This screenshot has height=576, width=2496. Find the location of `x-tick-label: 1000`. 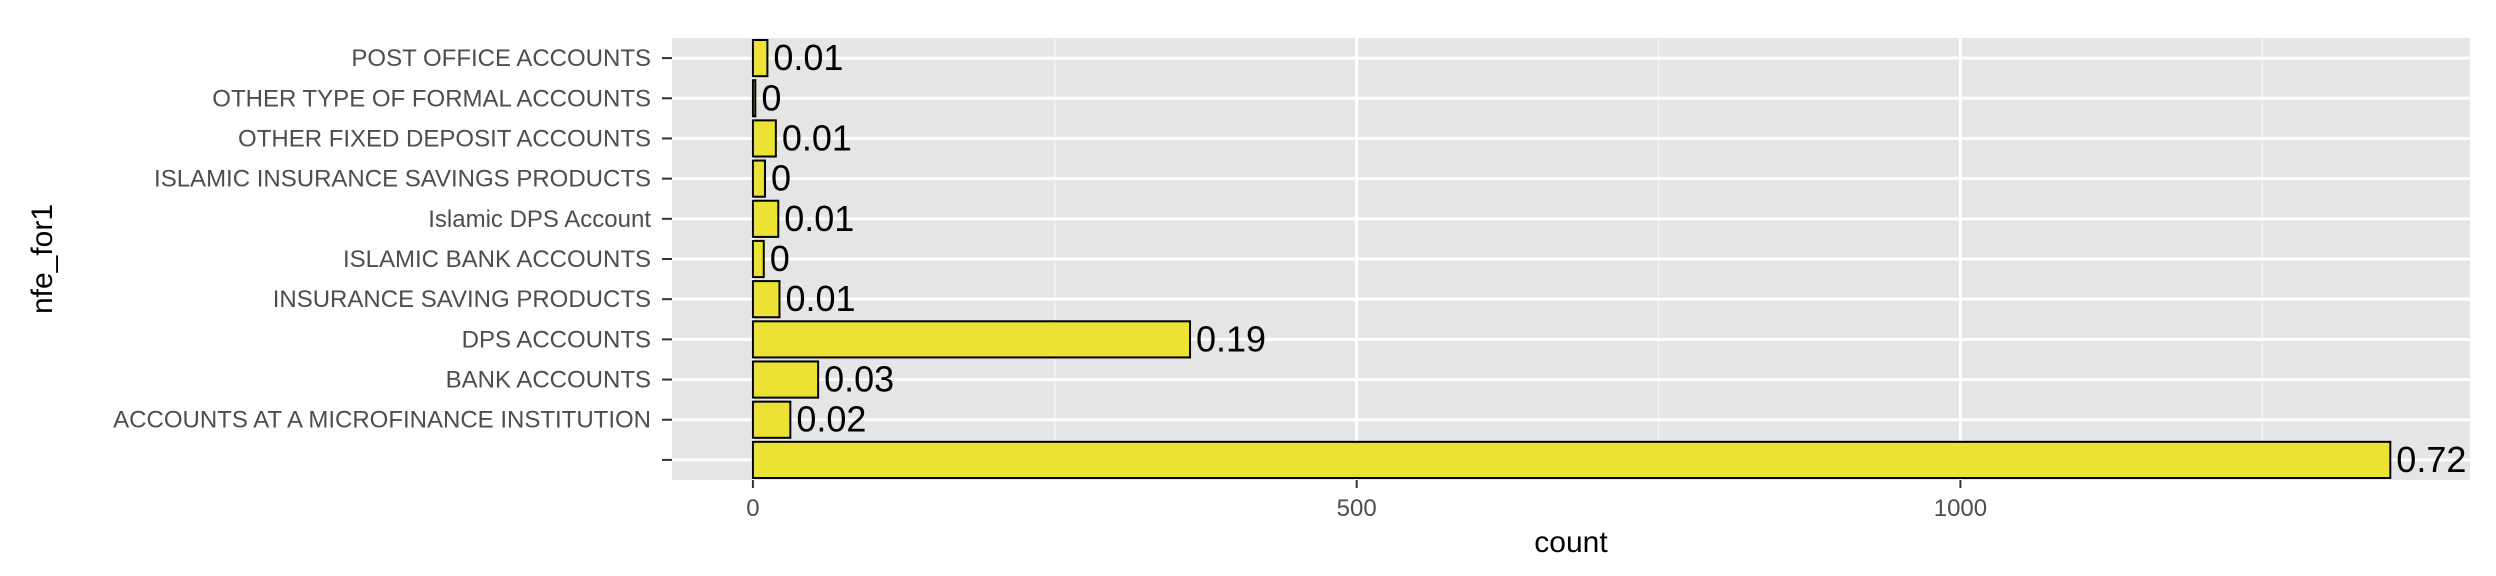

x-tick-label: 1000 is located at coordinates (1960, 508).